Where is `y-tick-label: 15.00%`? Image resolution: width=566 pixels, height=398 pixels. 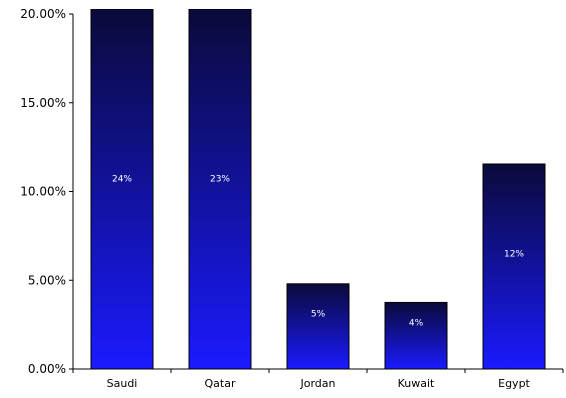
y-tick-label: 15.00% is located at coordinates (43, 103).